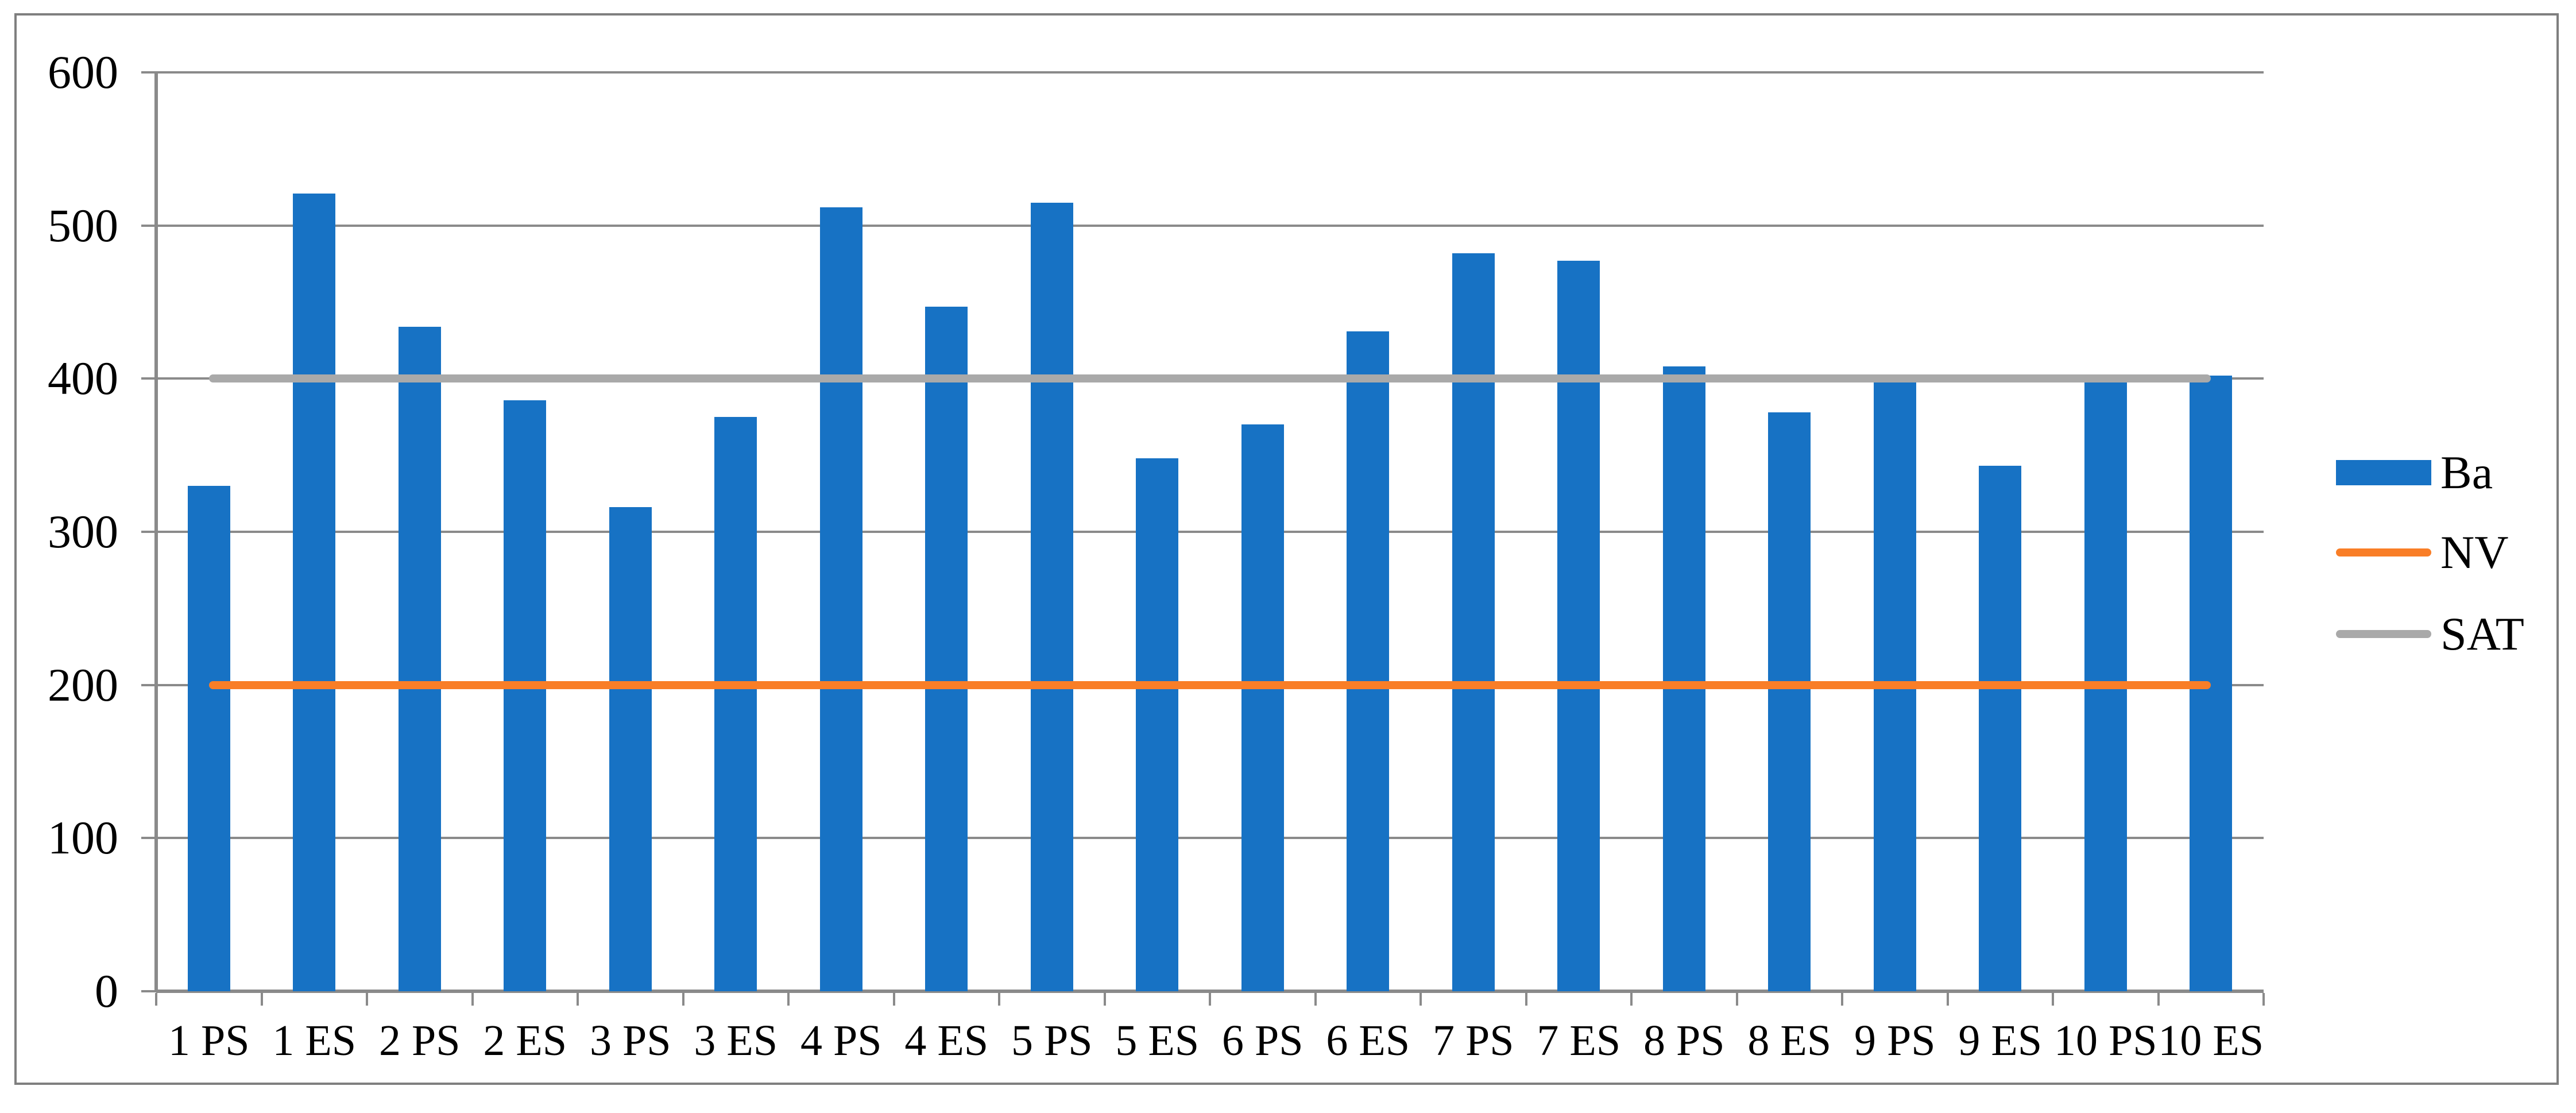  Describe the element at coordinates (1473, 1041) in the screenshot. I see `x-tick-label-7-ps: 7 PS` at that location.